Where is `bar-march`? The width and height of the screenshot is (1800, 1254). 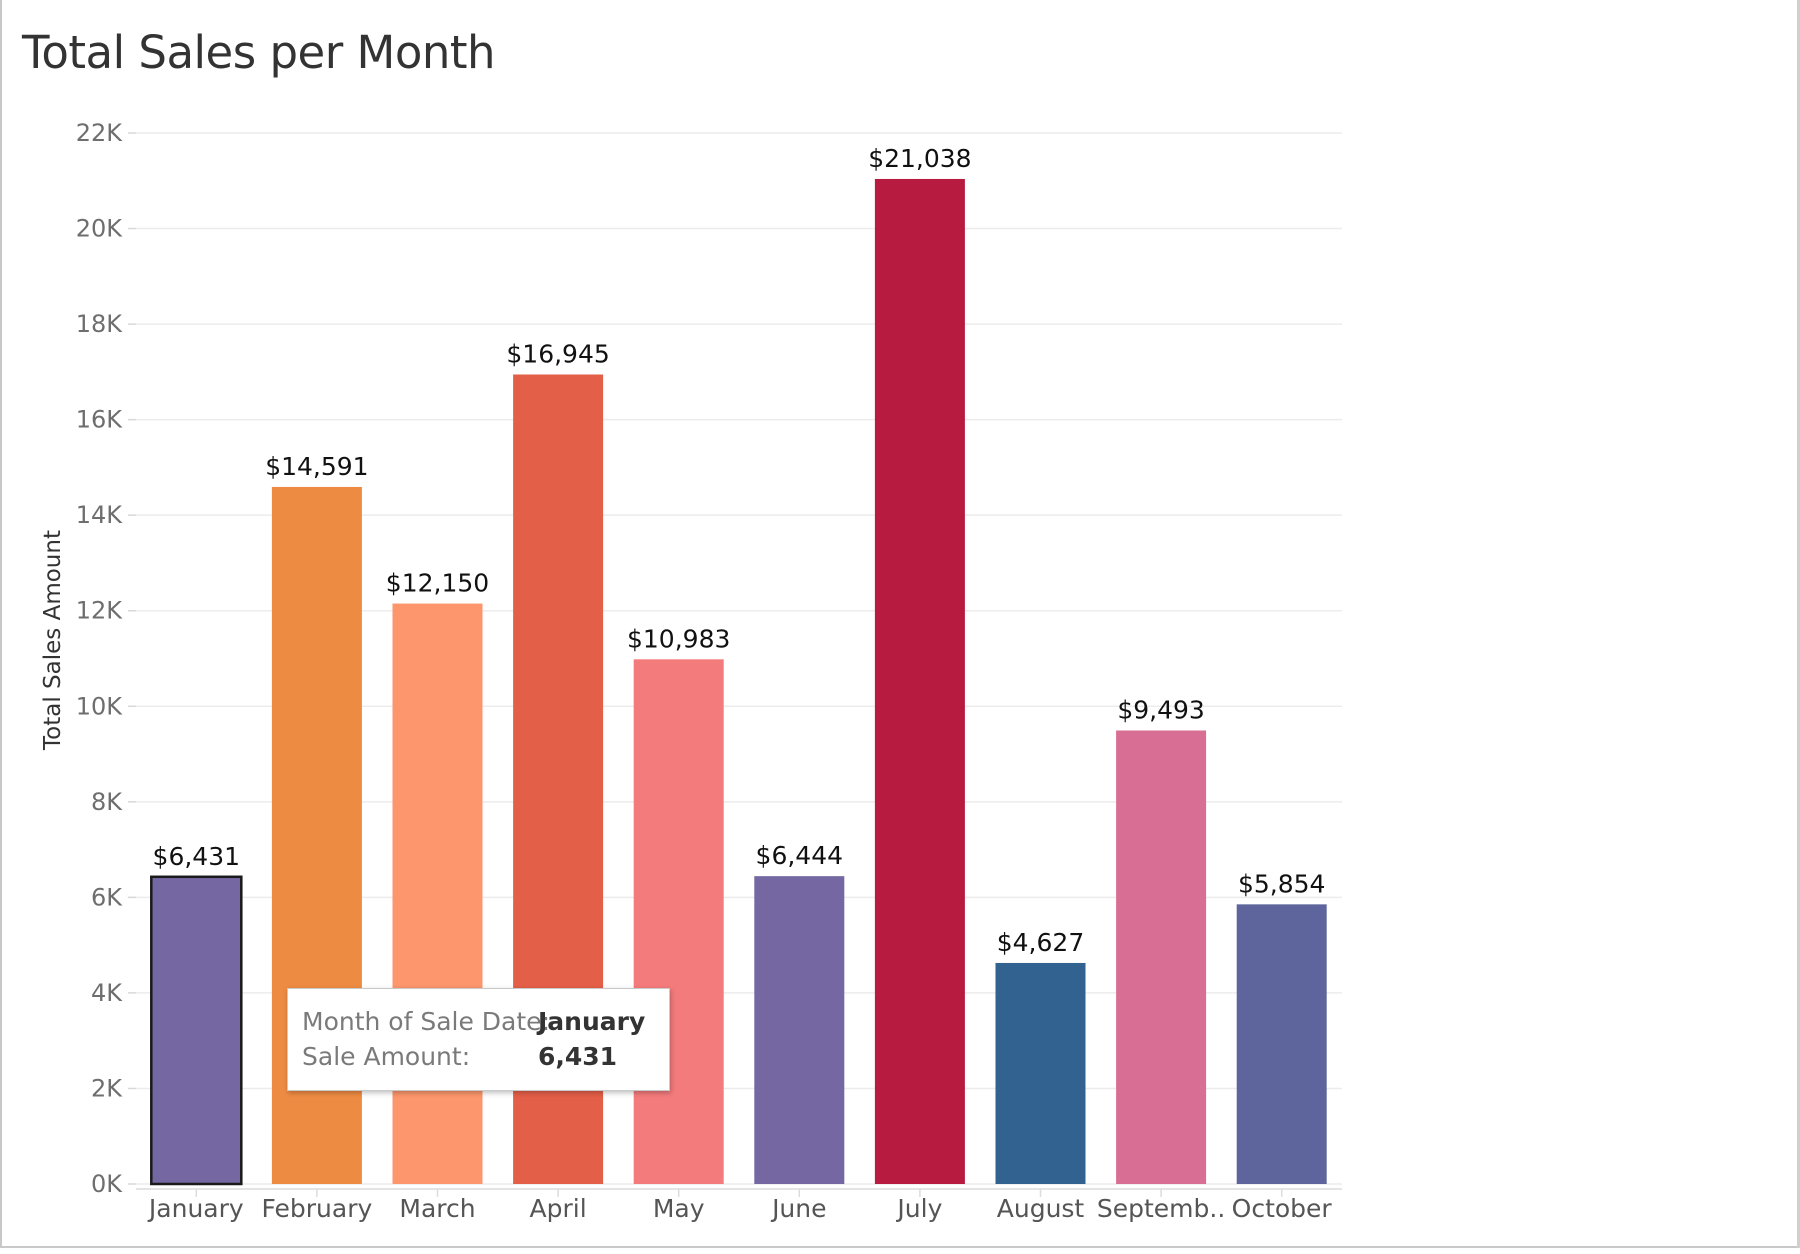 bar-march is located at coordinates (437, 893).